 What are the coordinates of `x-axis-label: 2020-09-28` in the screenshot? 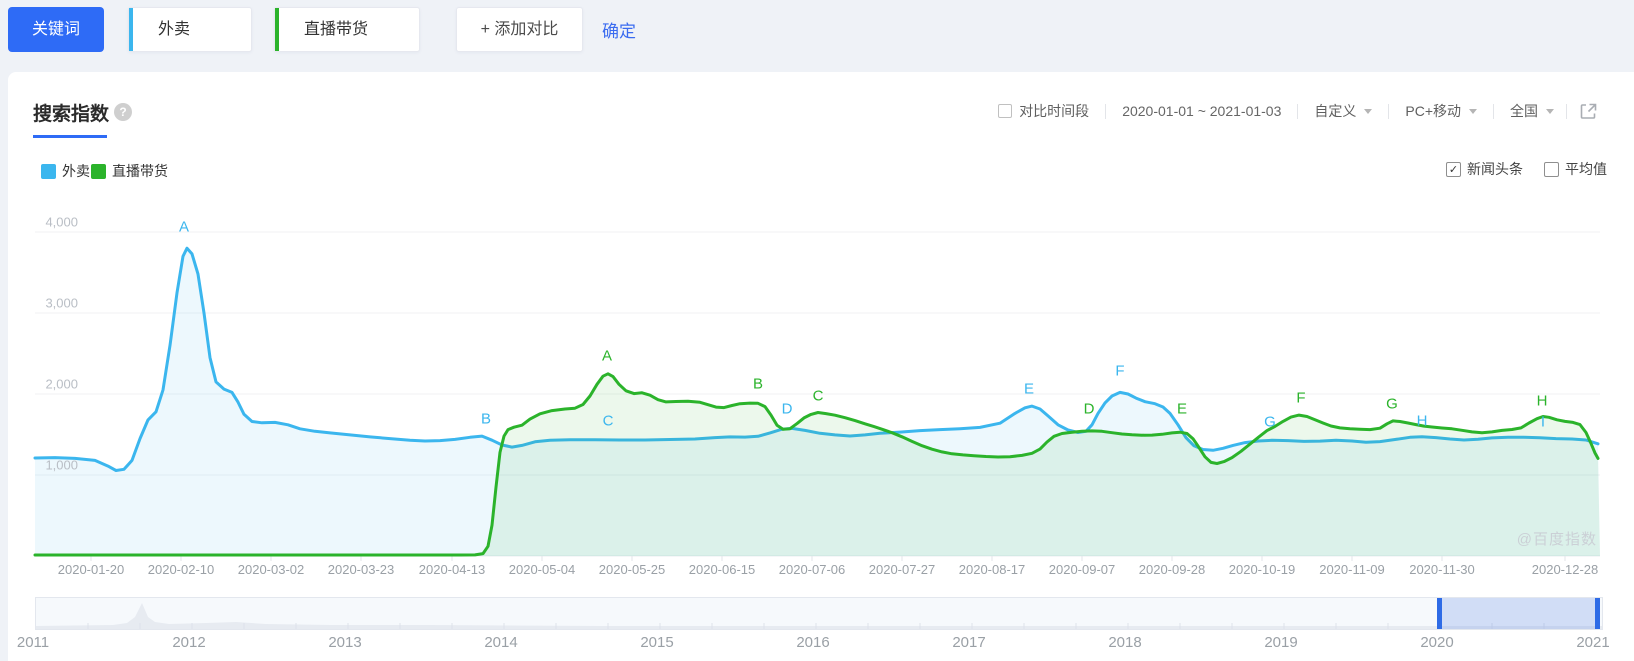 It's located at (1172, 569).